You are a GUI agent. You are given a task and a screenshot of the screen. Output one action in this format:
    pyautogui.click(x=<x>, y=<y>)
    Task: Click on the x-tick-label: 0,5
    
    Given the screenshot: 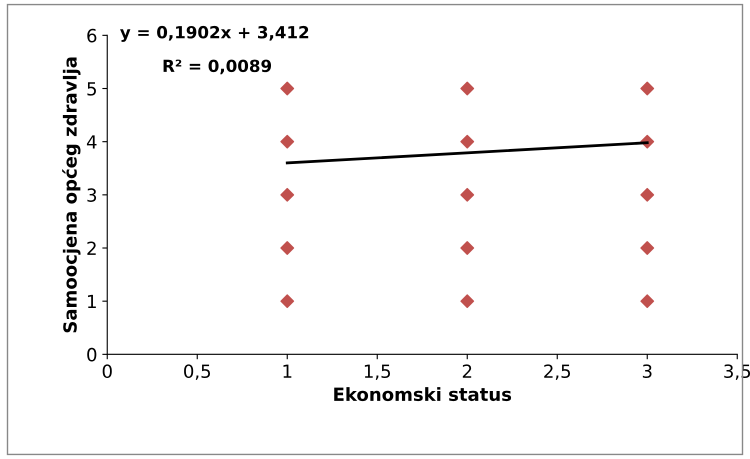 What is the action you would take?
    pyautogui.click(x=197, y=372)
    